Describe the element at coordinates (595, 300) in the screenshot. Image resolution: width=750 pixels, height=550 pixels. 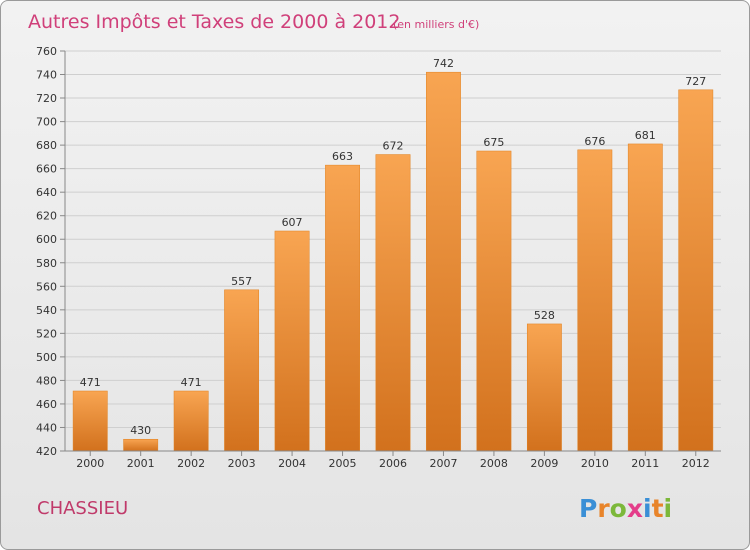
I see `bar-2010` at that location.